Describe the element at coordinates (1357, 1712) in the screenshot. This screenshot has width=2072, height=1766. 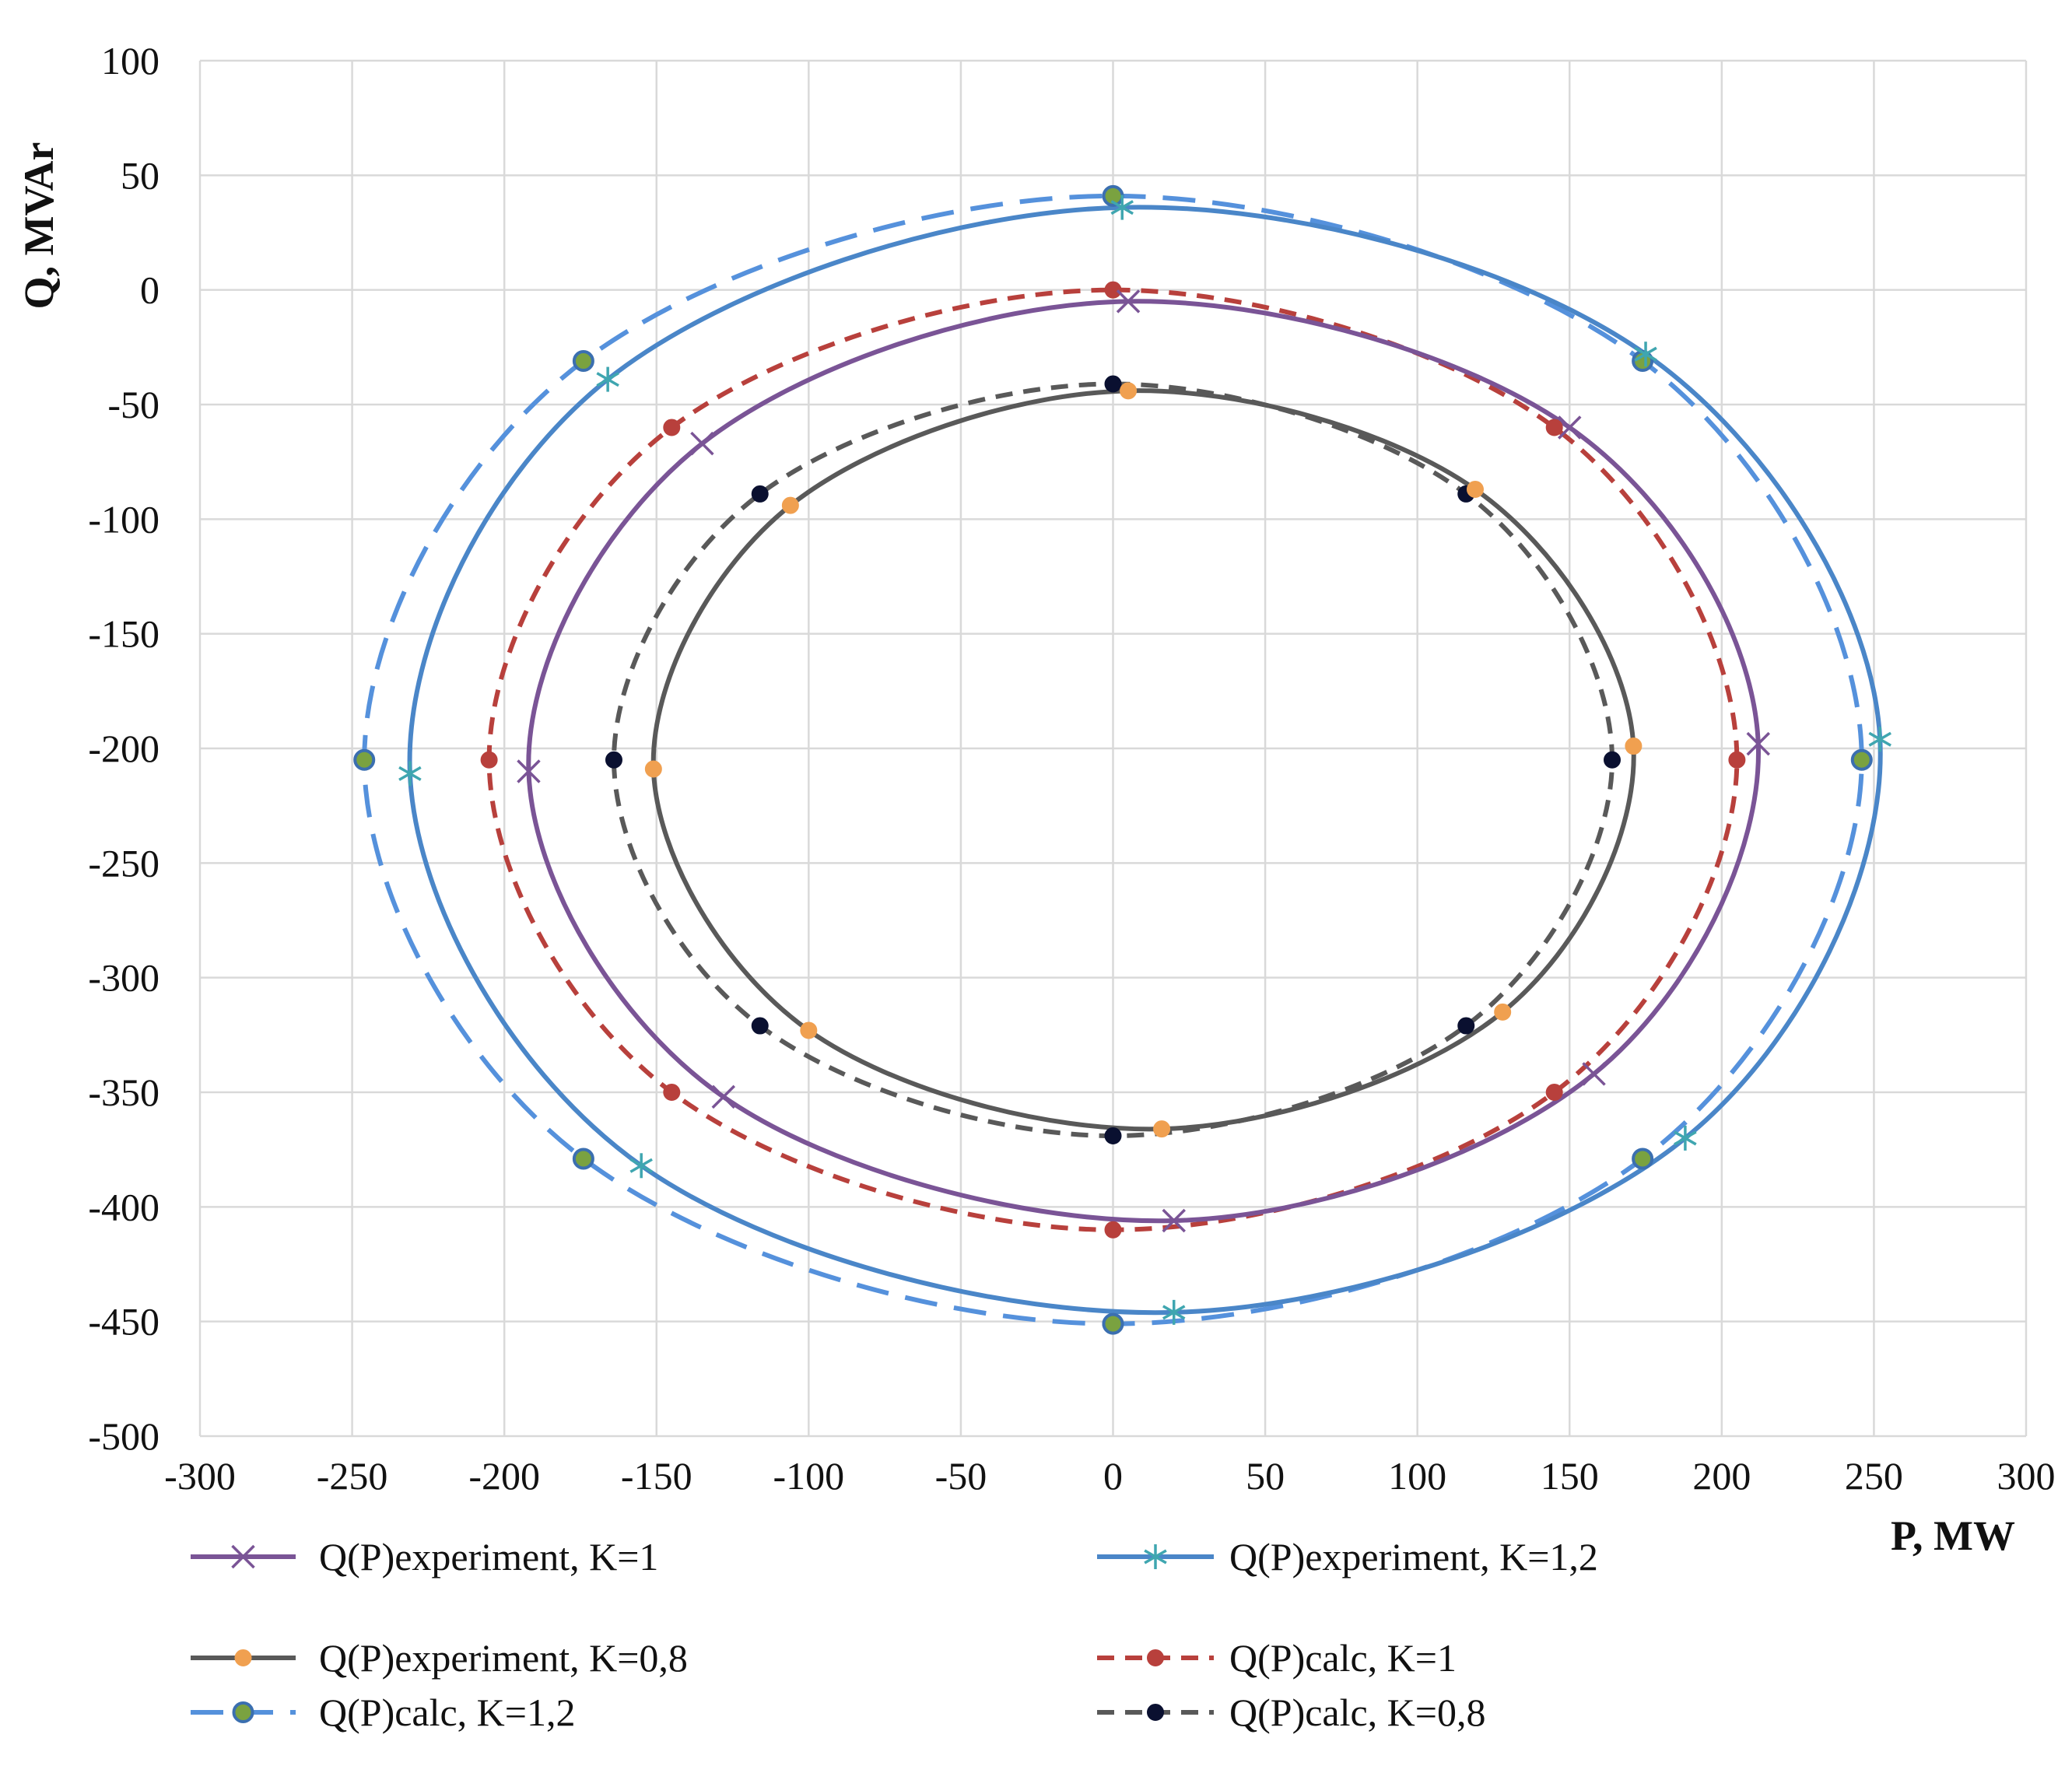
I see `legend-label: Q(P)calc, K=0,8` at that location.